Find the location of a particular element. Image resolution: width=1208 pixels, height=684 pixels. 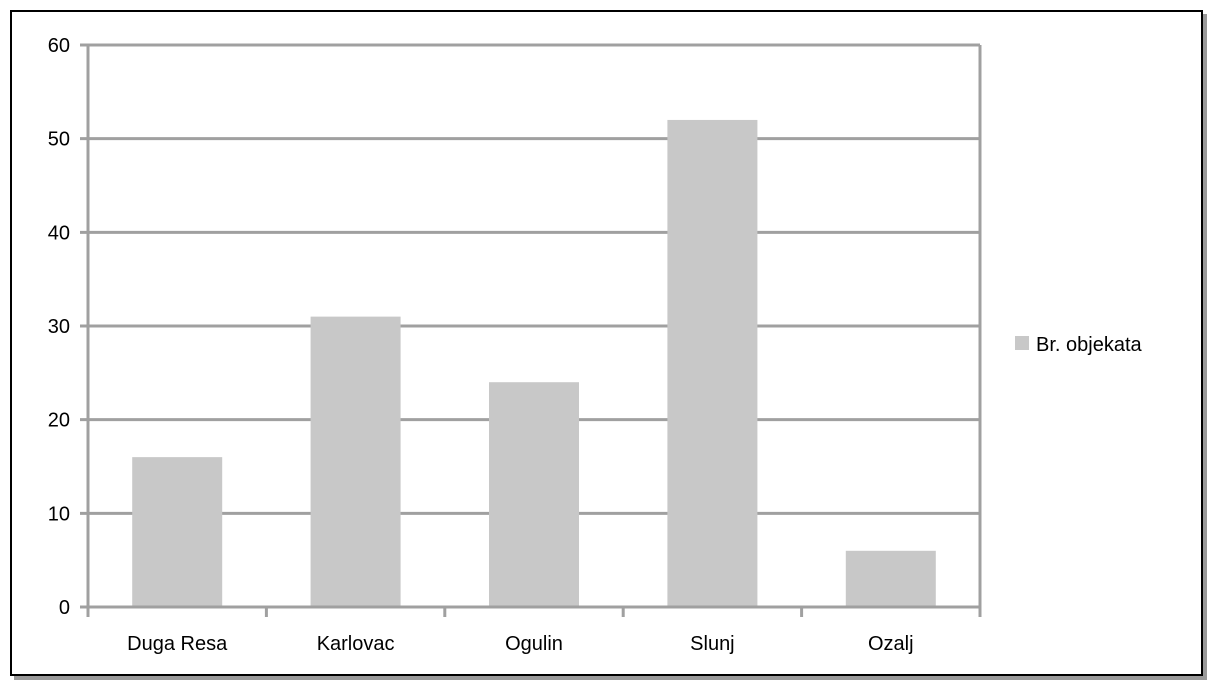

bar-slunj is located at coordinates (712, 363).